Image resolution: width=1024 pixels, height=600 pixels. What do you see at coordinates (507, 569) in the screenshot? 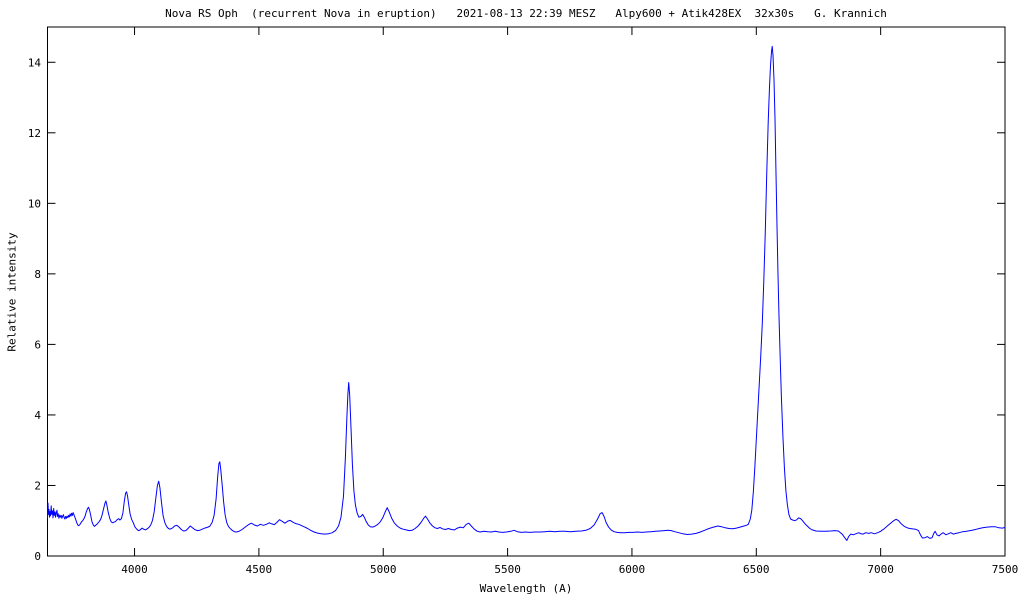
I see `x-tick-label: 5500` at bounding box center [507, 569].